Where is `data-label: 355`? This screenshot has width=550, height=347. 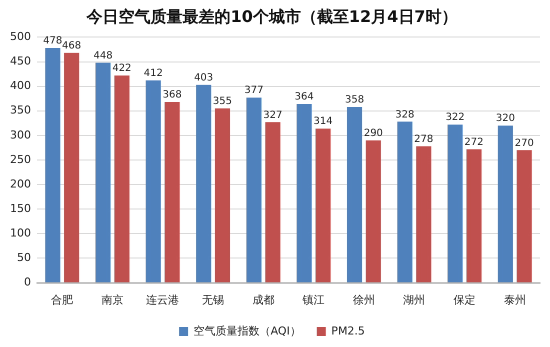
data-label: 355 is located at coordinates (222, 102).